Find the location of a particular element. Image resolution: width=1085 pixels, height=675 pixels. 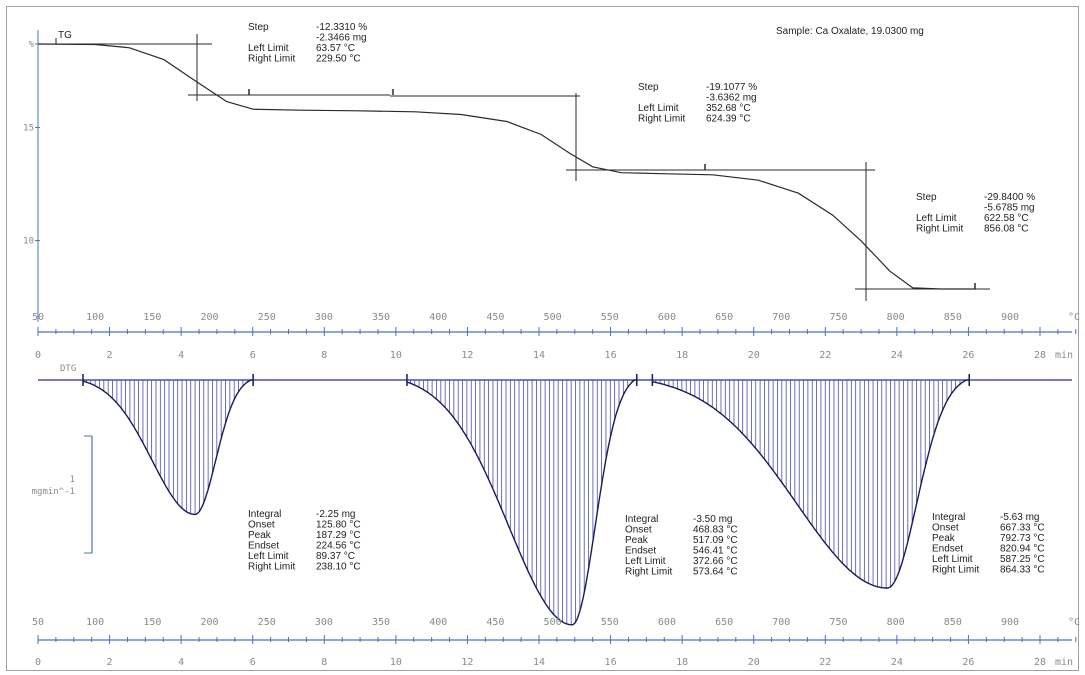

dtg-peak-2-label-4: Left Limit is located at coordinates (952, 559).